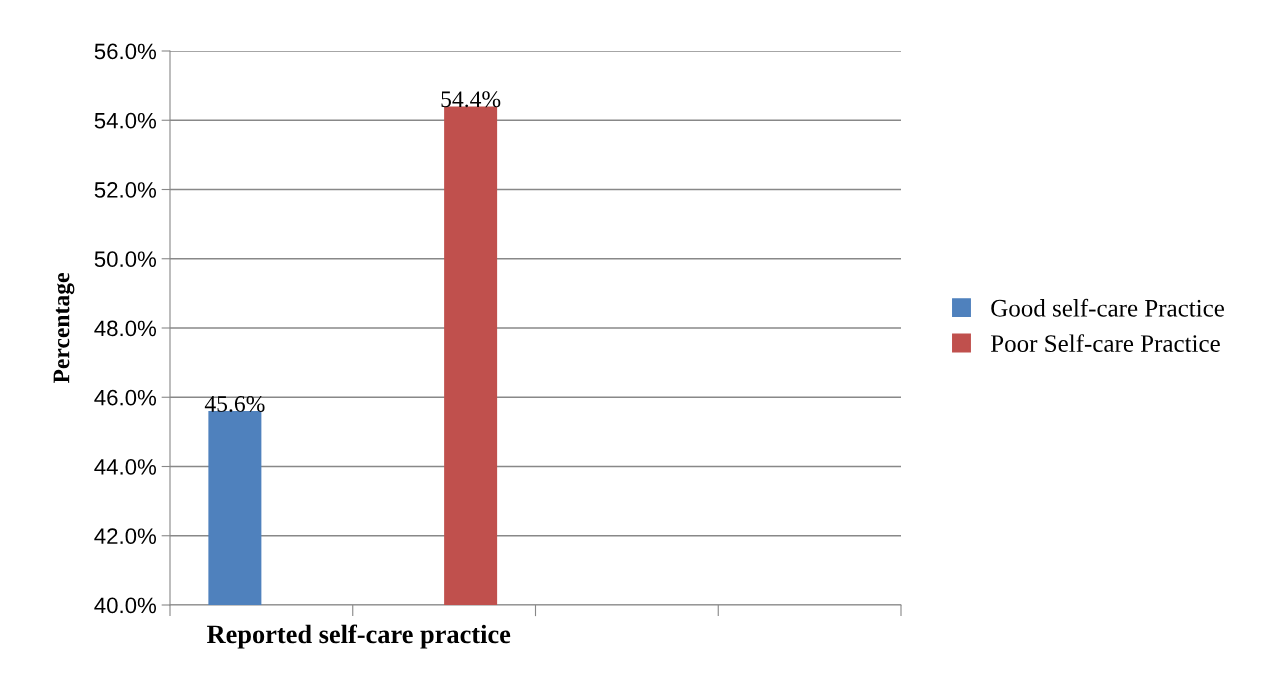  I want to click on x-axis-title: Reported self-care practice, so click(359, 636).